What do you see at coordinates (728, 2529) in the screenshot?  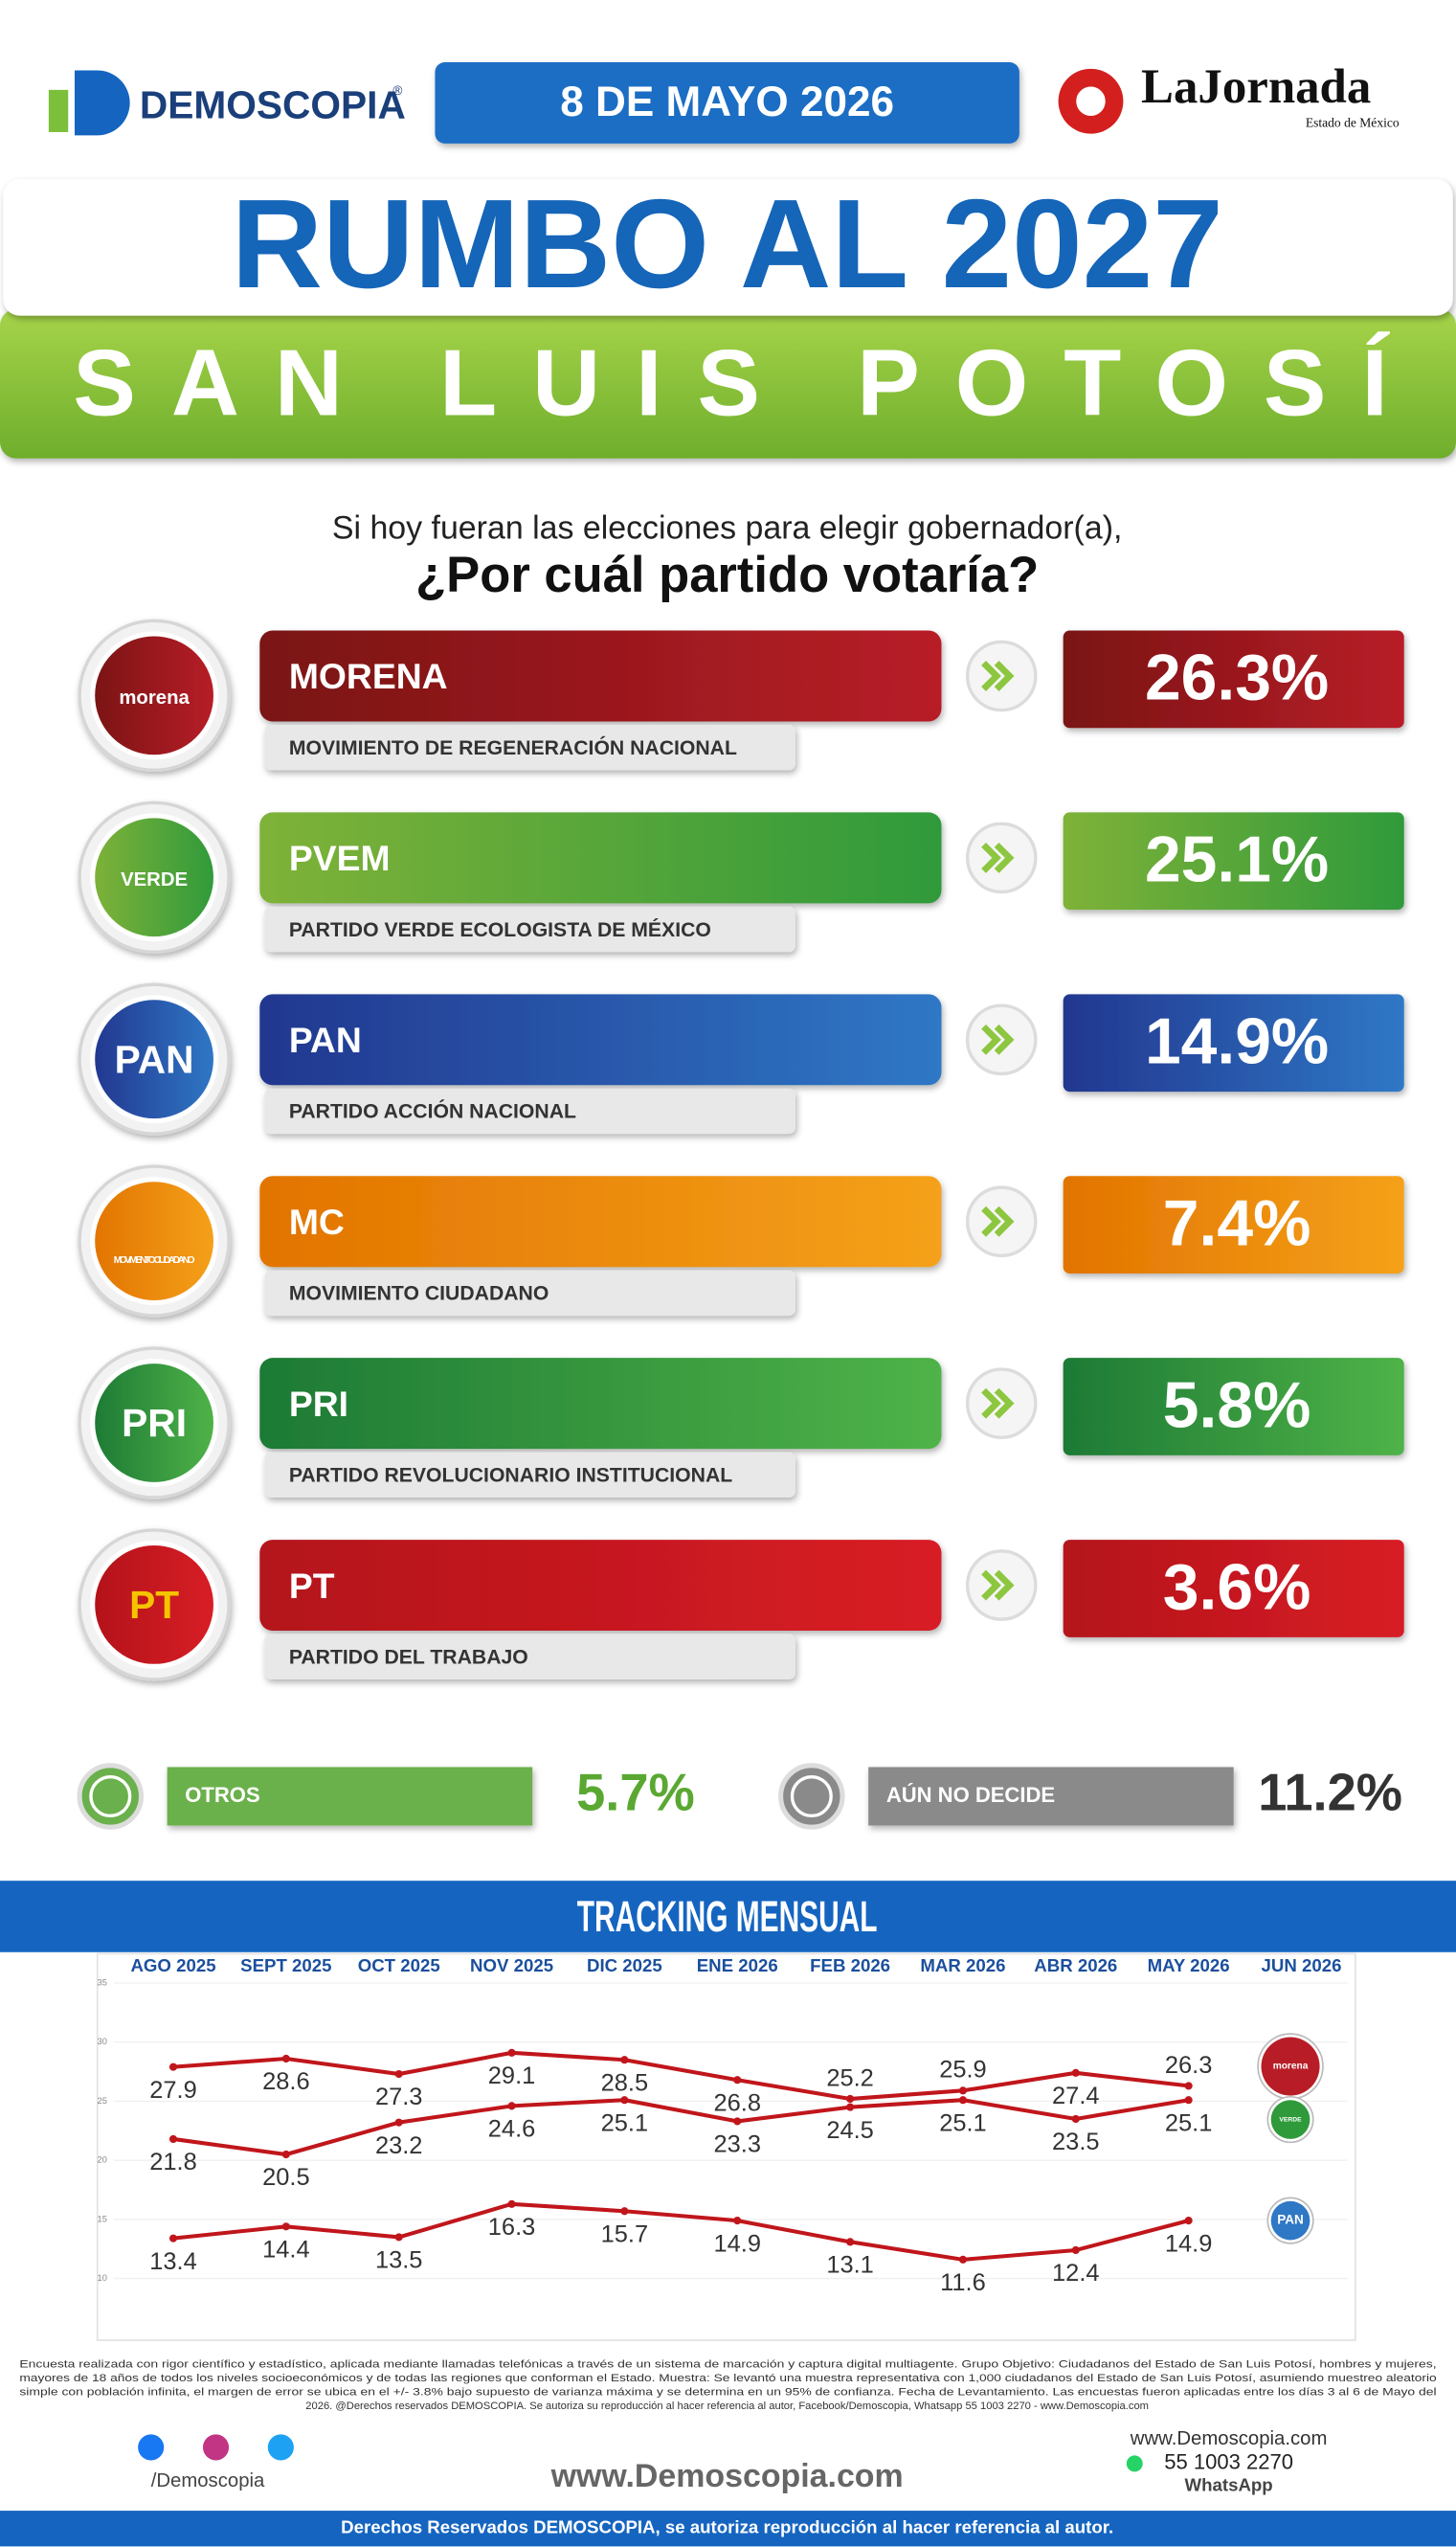 I see `rights-bar` at bounding box center [728, 2529].